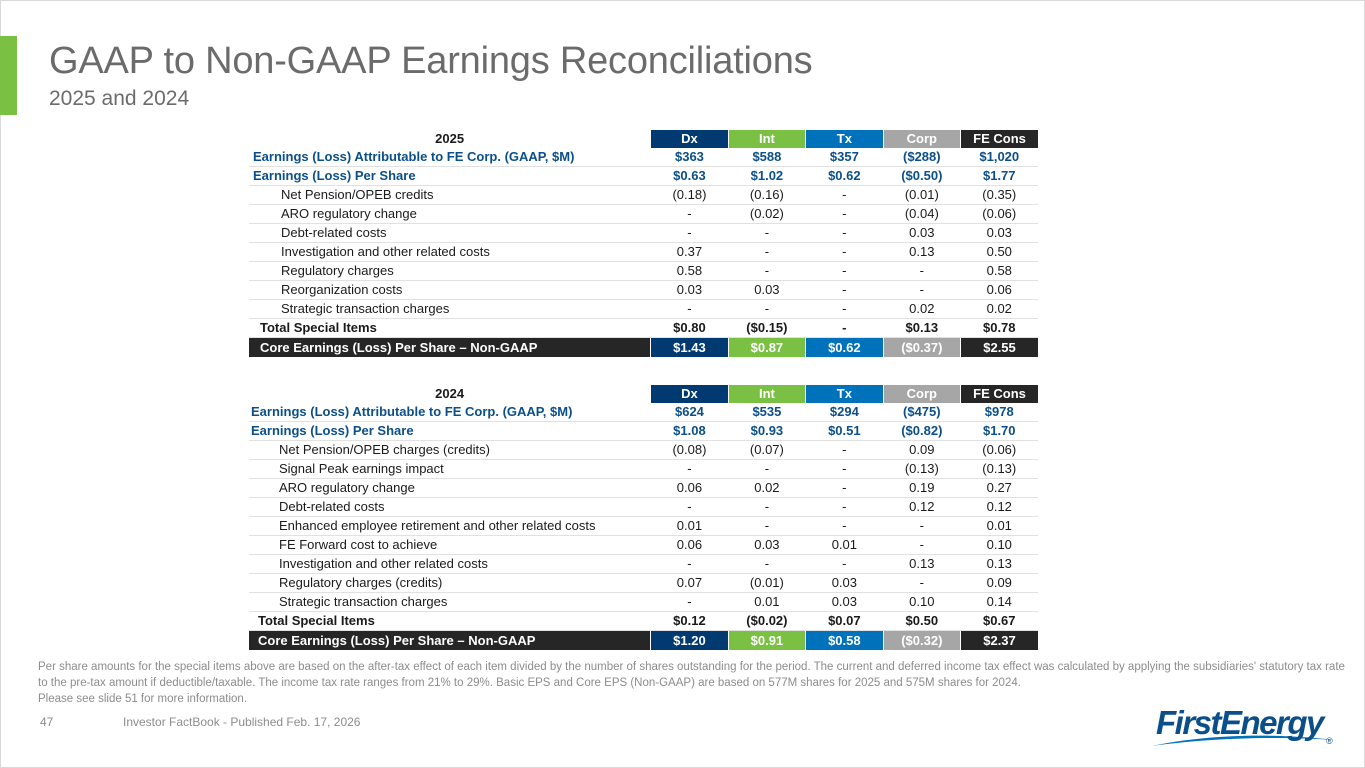 This screenshot has width=1365, height=768. I want to click on special-item-row-fe-cons: (0.13), so click(999, 469).